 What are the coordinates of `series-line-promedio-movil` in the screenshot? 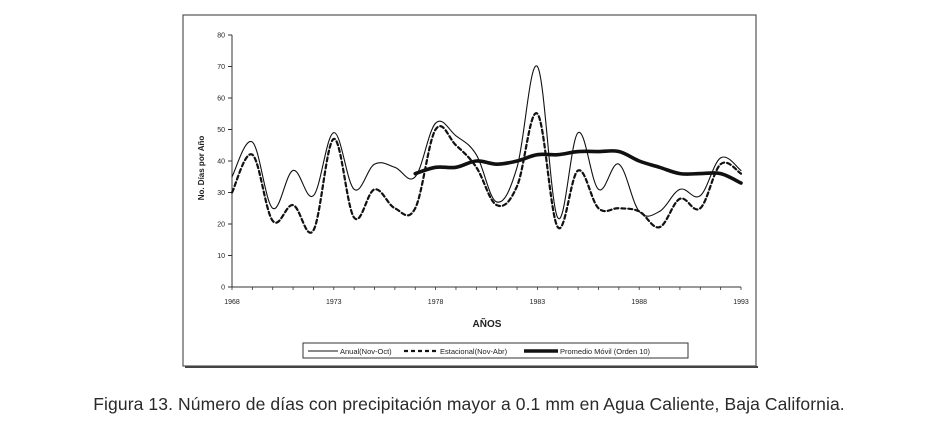 It's located at (578, 167).